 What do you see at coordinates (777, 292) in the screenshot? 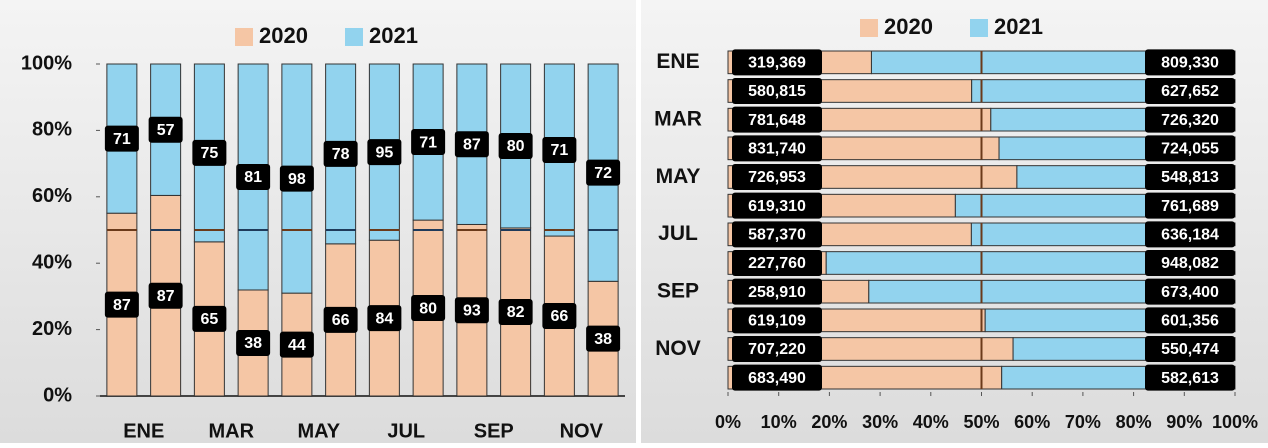
I see `data-label: 258,910` at bounding box center [777, 292].